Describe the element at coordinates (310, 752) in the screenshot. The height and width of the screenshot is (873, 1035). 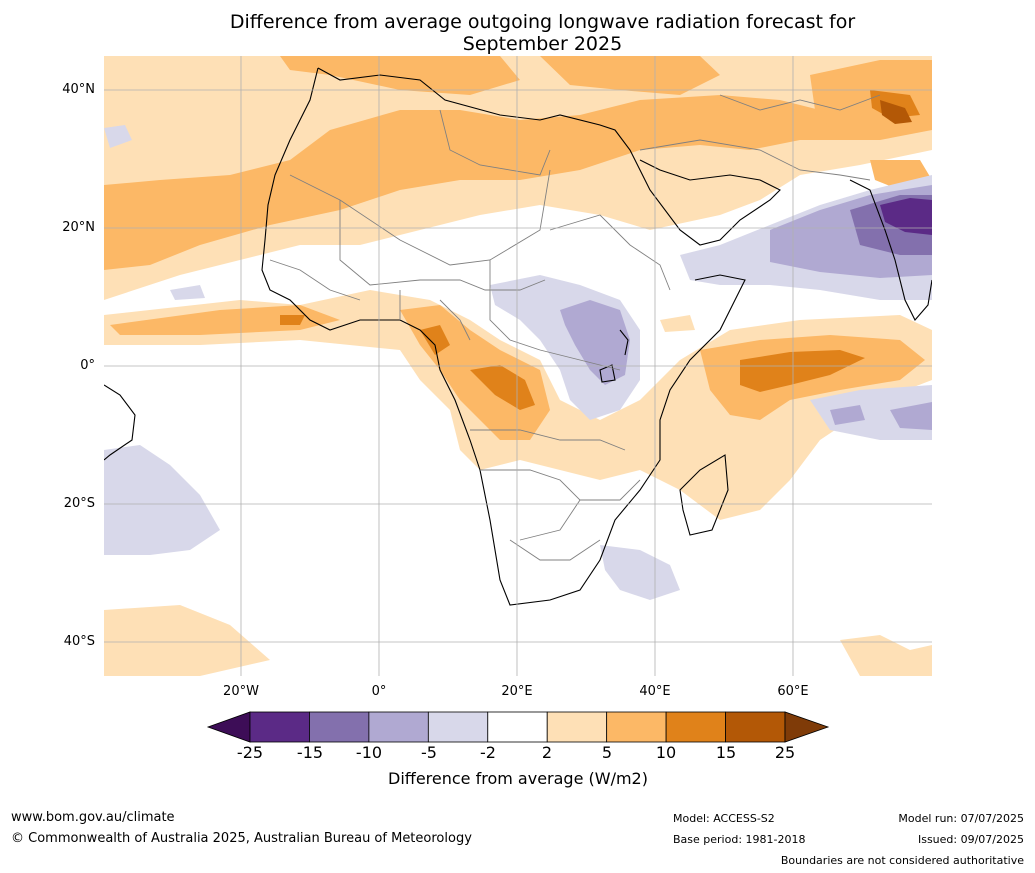
I see `colorbar-tick: -15` at that location.